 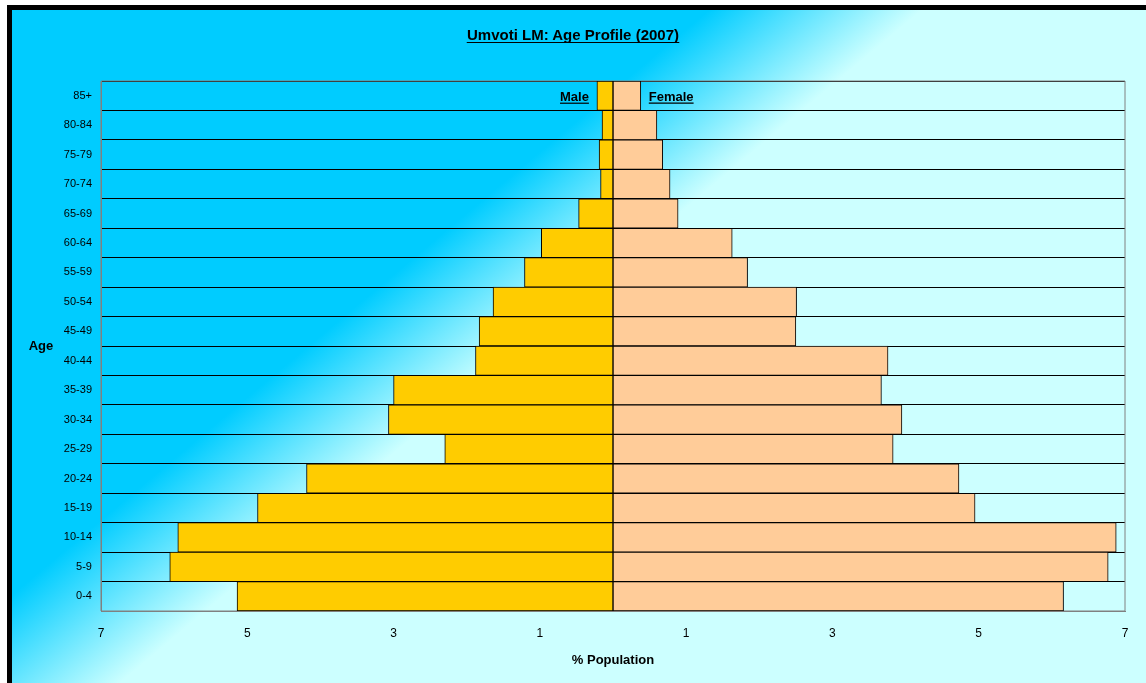 I want to click on y-tick-label: 60-64, so click(x=77, y=241).